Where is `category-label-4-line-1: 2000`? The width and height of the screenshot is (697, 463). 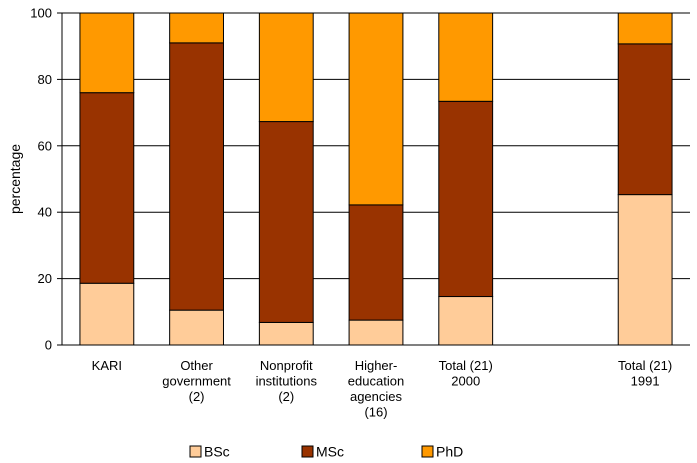 category-label-4-line-1: 2000 is located at coordinates (465, 381).